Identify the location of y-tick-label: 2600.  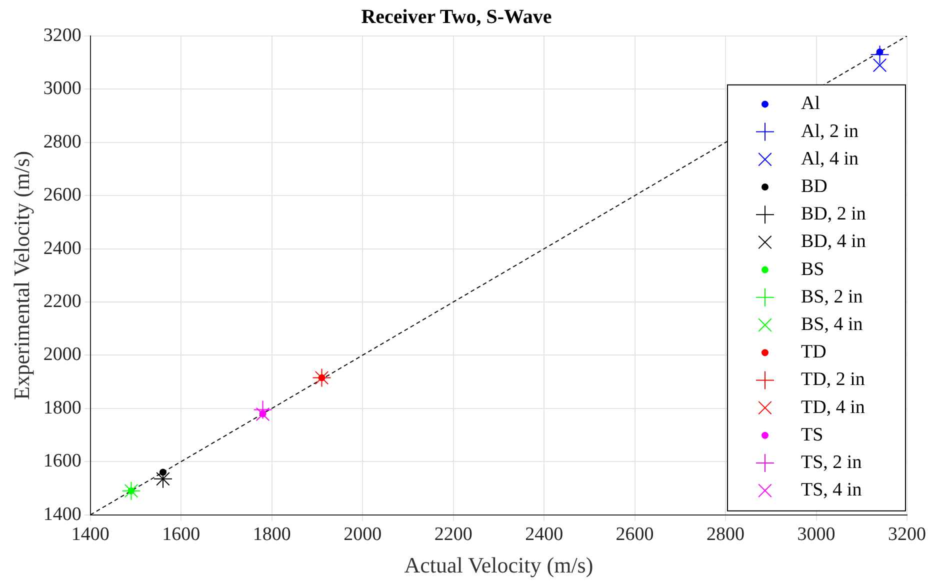
(62, 195).